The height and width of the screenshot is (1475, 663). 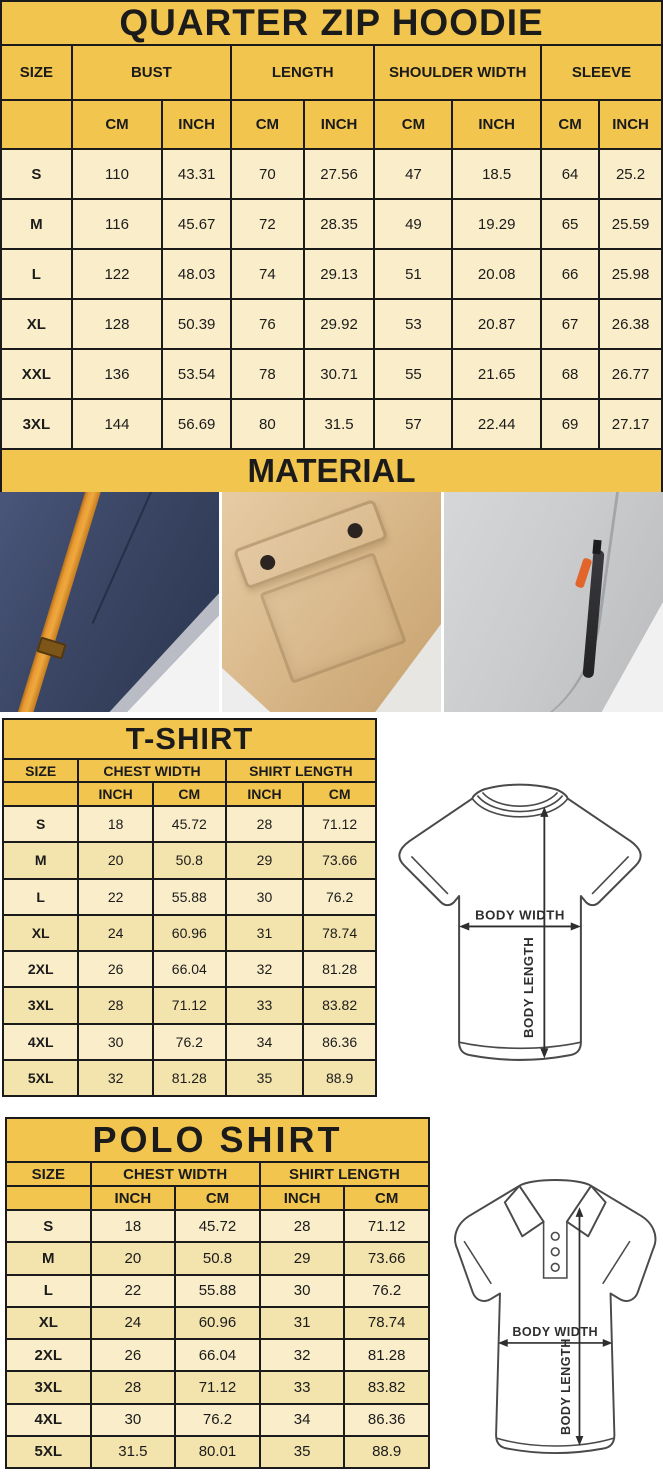 I want to click on size-cell: 3XL, so click(x=48, y=1387).